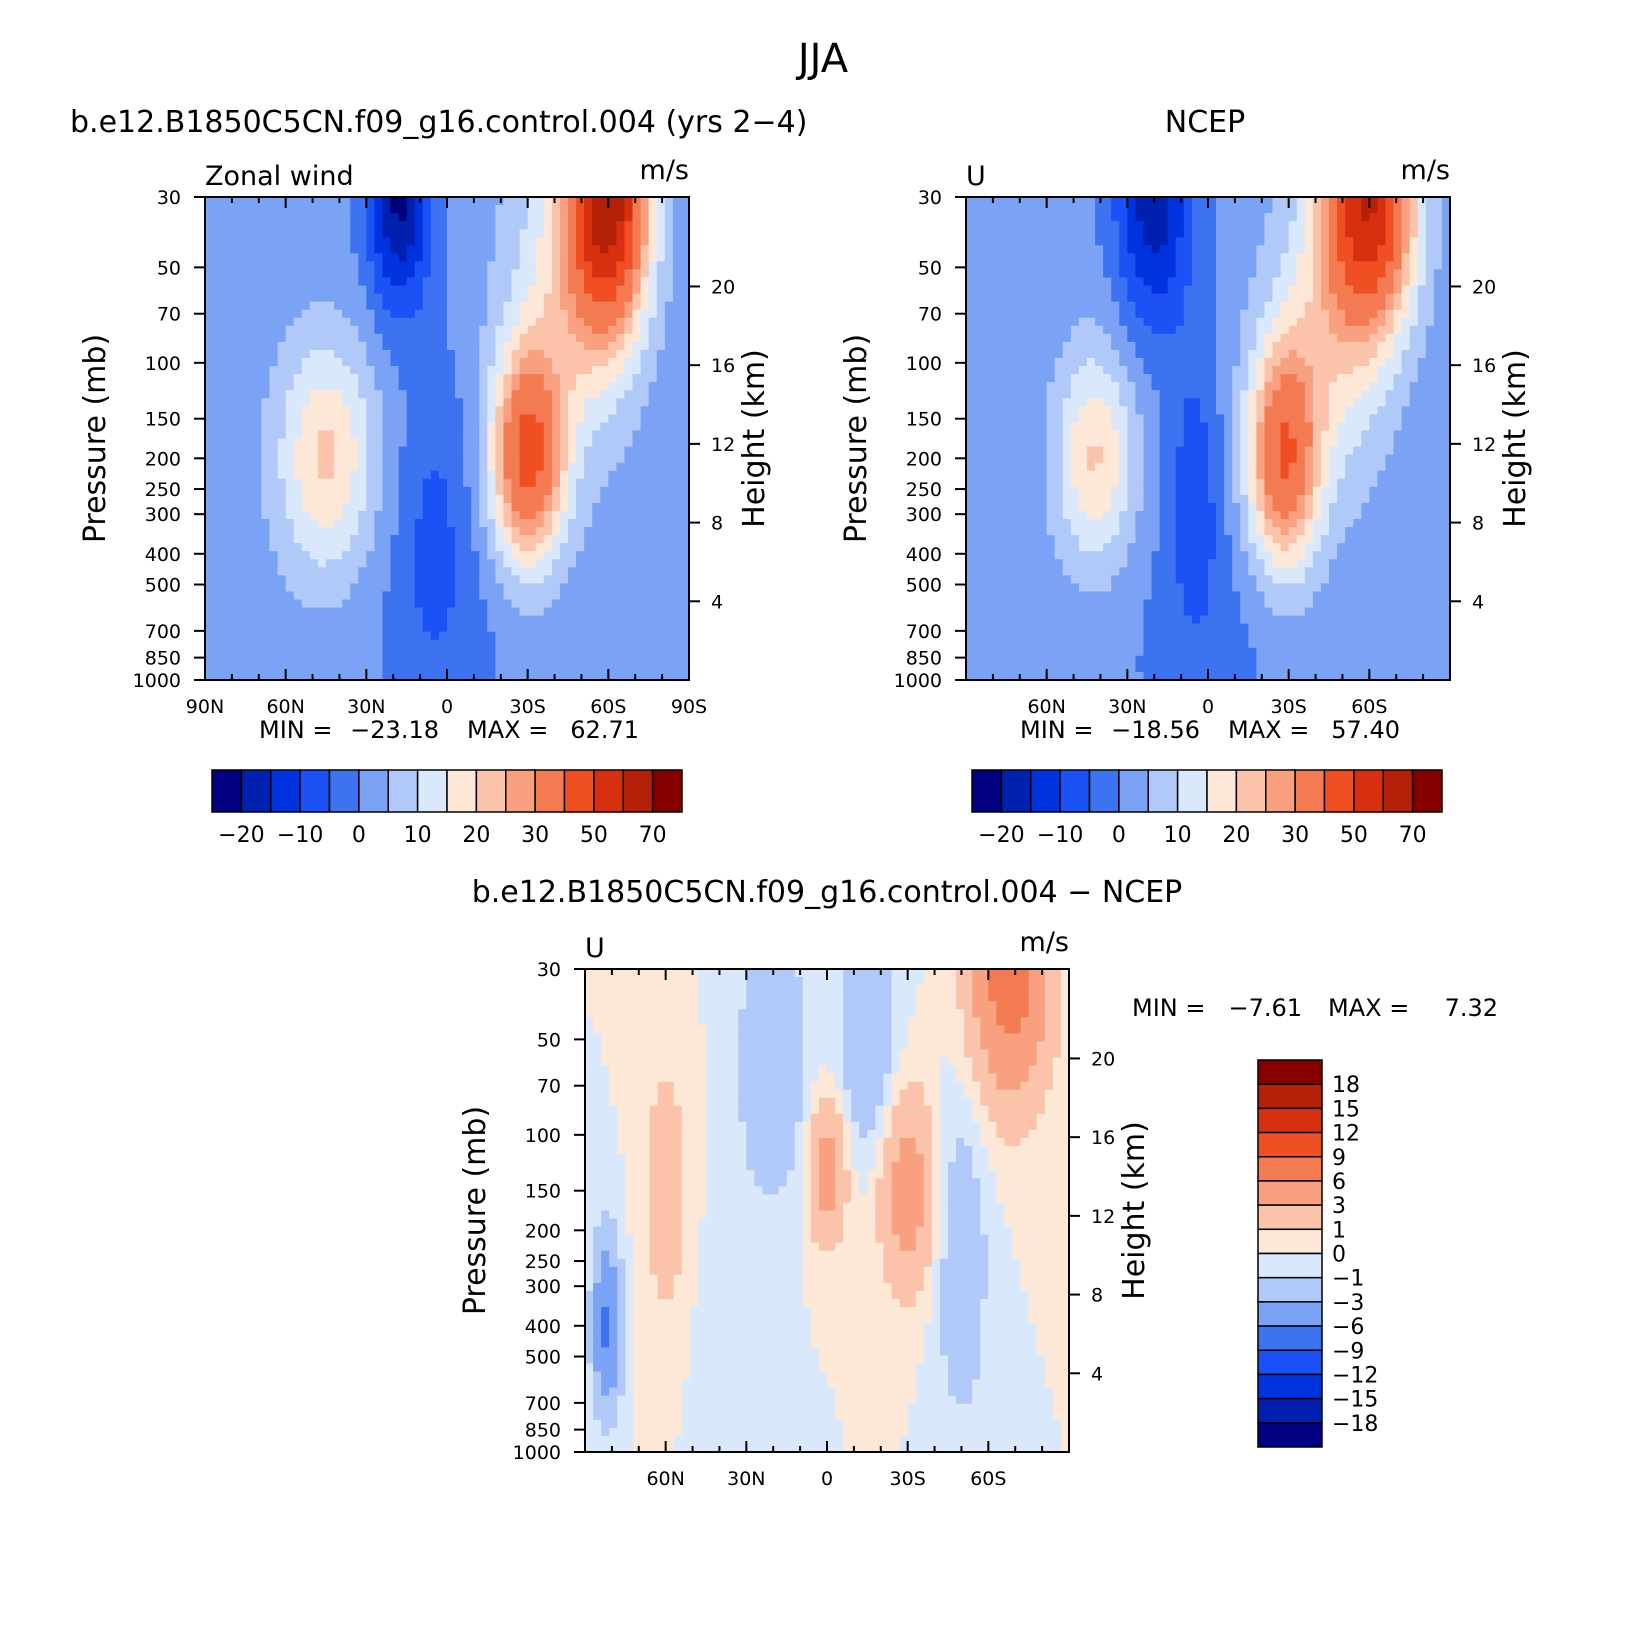  What do you see at coordinates (550, 791) in the screenshot?
I see `colorbar-swatch` at bounding box center [550, 791].